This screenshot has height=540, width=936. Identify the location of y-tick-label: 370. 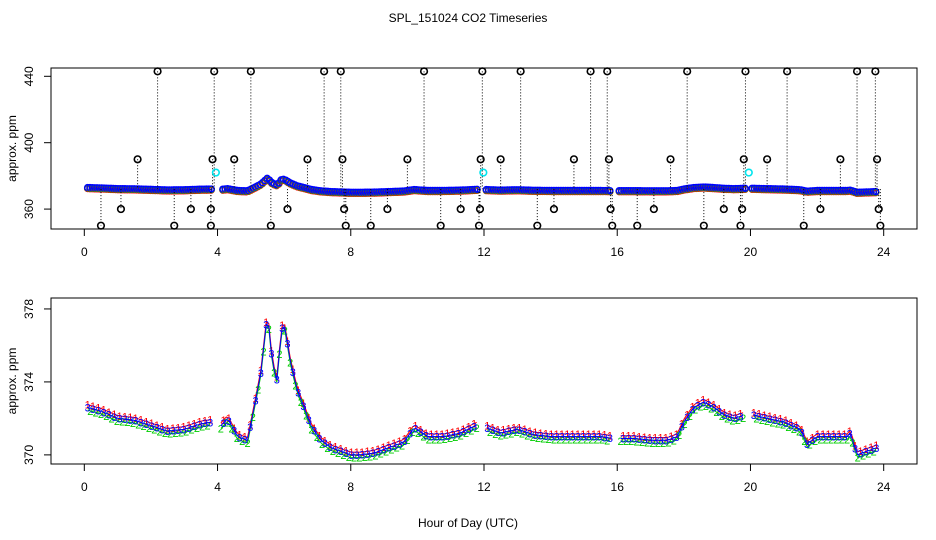
(29, 455).